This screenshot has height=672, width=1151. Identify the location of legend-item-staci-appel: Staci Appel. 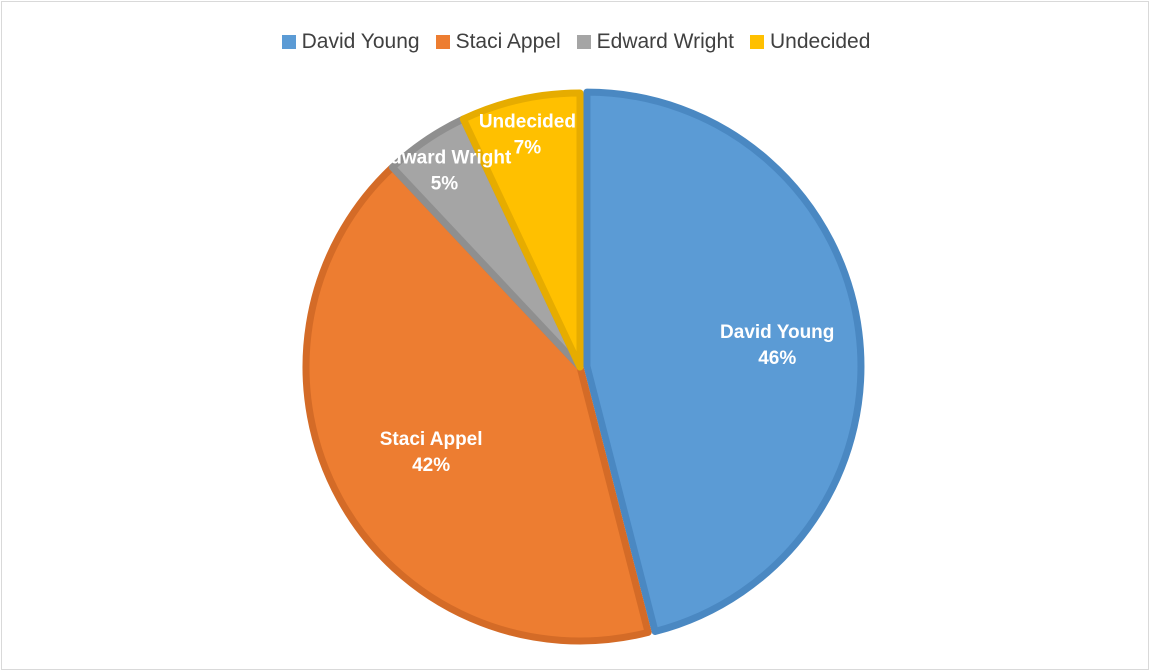
(498, 42).